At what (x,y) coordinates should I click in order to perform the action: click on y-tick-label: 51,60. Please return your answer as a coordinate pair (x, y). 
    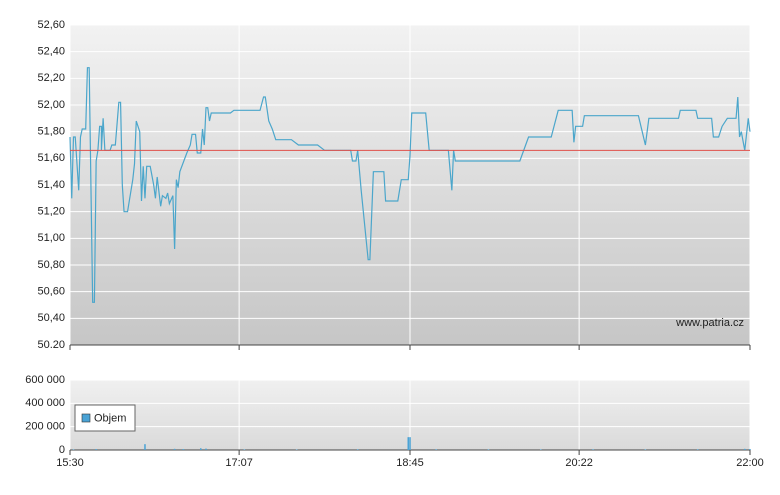
    Looking at the image, I should click on (51, 158).